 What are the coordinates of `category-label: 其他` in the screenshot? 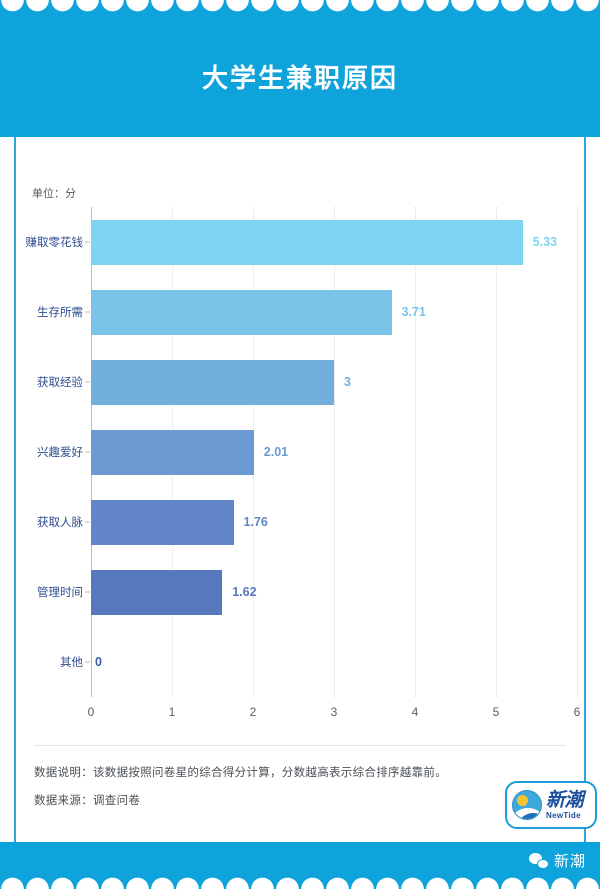 It's located at (71, 663).